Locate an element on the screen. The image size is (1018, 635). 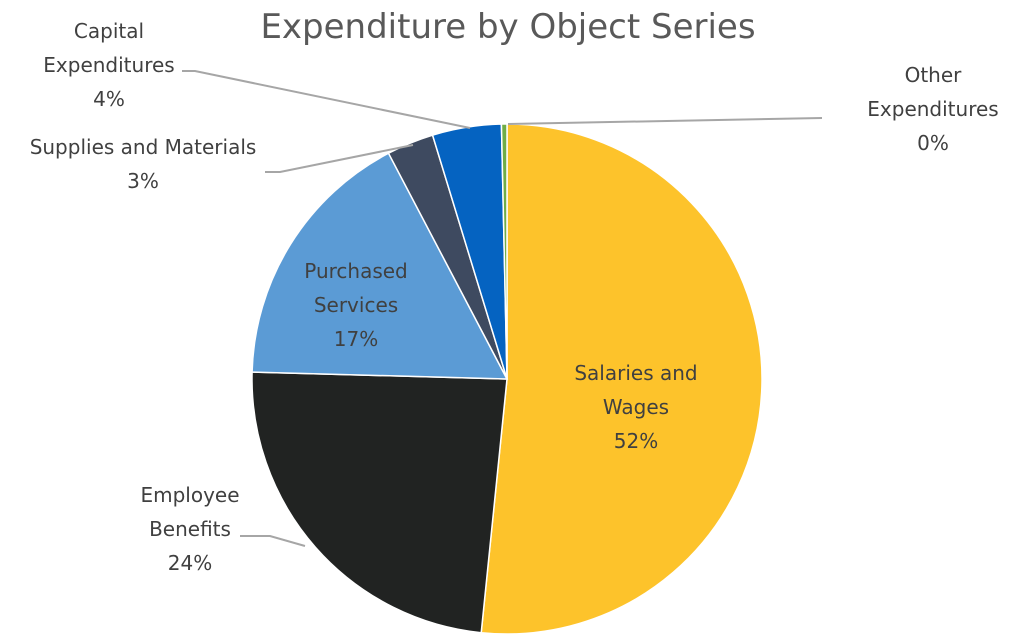
slice-percent: 4% is located at coordinates (109, 99).